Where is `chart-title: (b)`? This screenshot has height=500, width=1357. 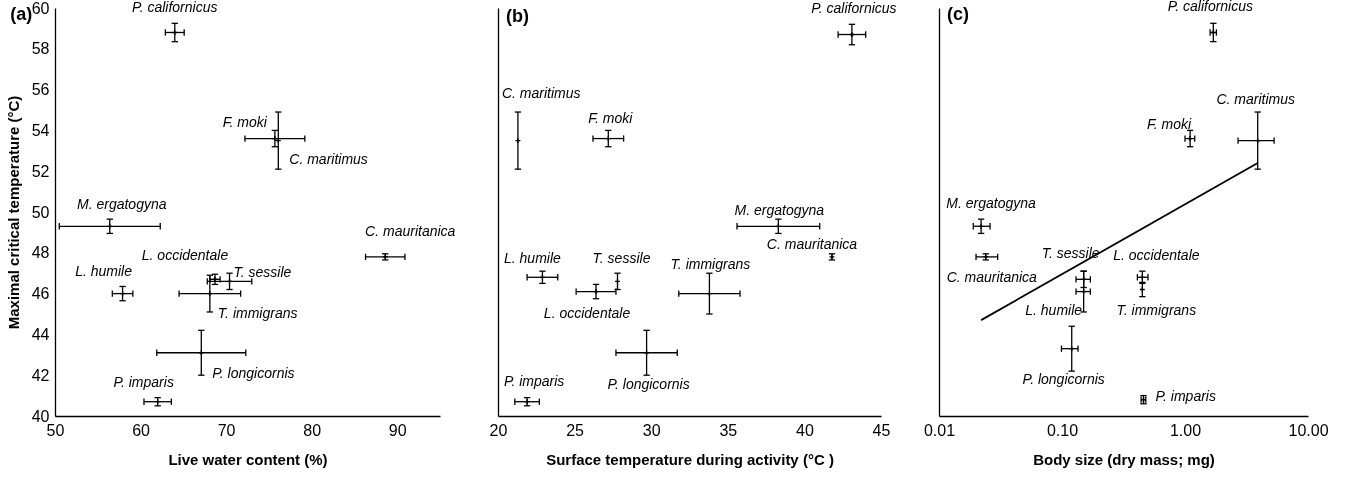 chart-title: (b) is located at coordinates (517, 15).